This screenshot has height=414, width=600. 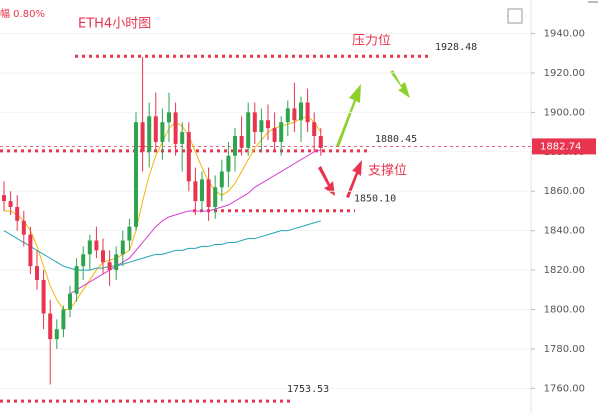 What do you see at coordinates (364, 134) in the screenshot?
I see `arrows` at bounding box center [364, 134].